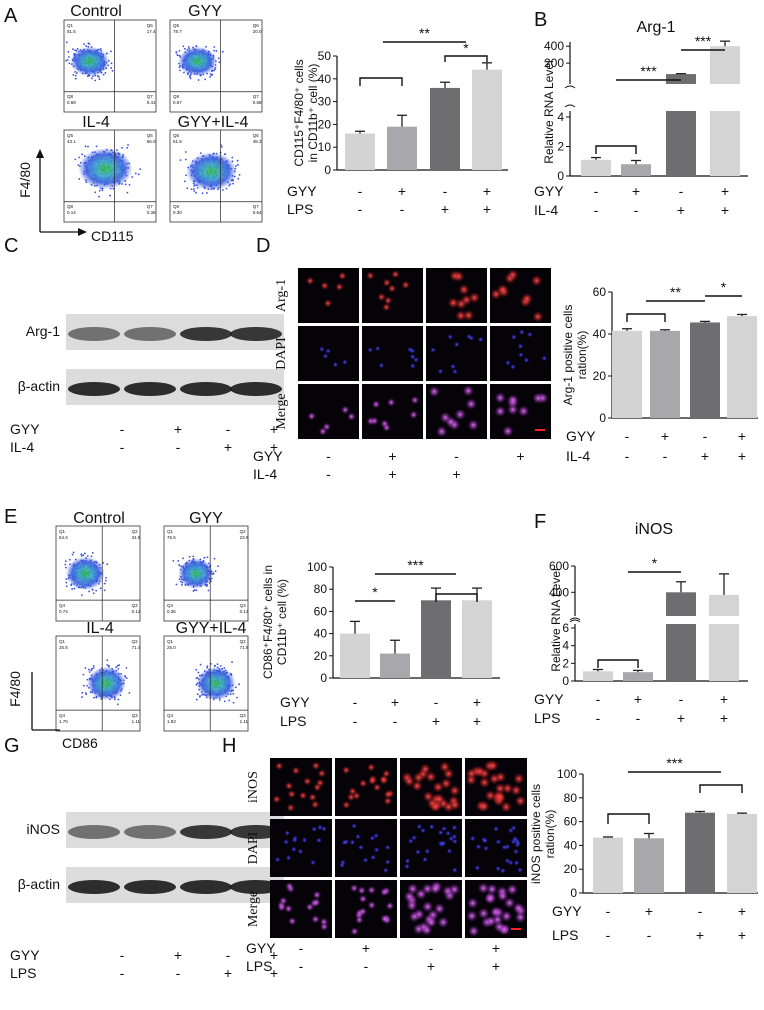 Image resolution: width=764 pixels, height=1010 pixels. What do you see at coordinates (63, 537) in the screenshot?
I see `flow-q-value: 64.4` at bounding box center [63, 537].